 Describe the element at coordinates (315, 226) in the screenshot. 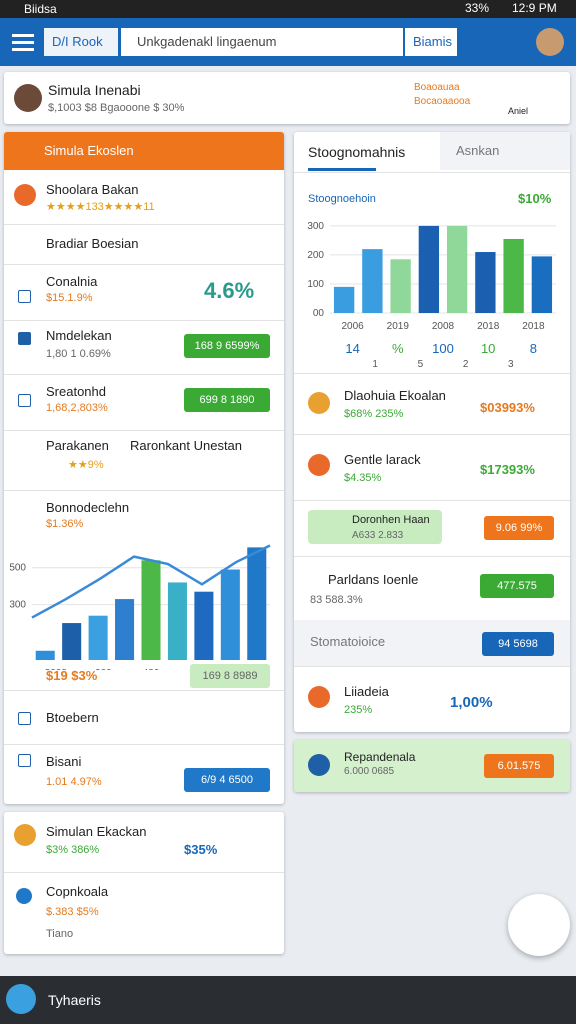

I see `y-tick-label: 300` at that location.